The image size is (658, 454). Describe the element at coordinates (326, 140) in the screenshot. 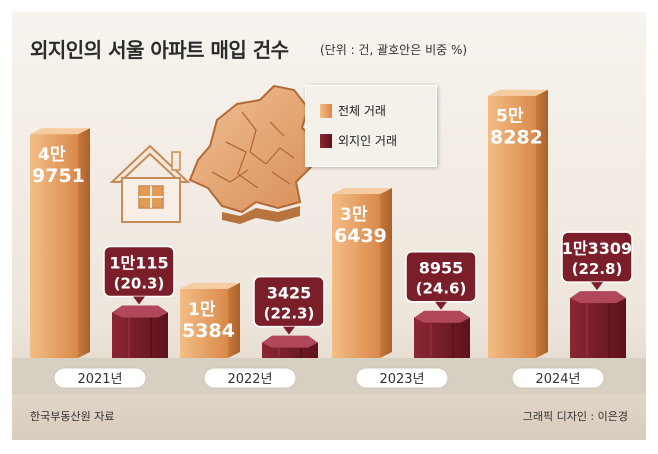

I see `legend-swatch-outsider` at that location.